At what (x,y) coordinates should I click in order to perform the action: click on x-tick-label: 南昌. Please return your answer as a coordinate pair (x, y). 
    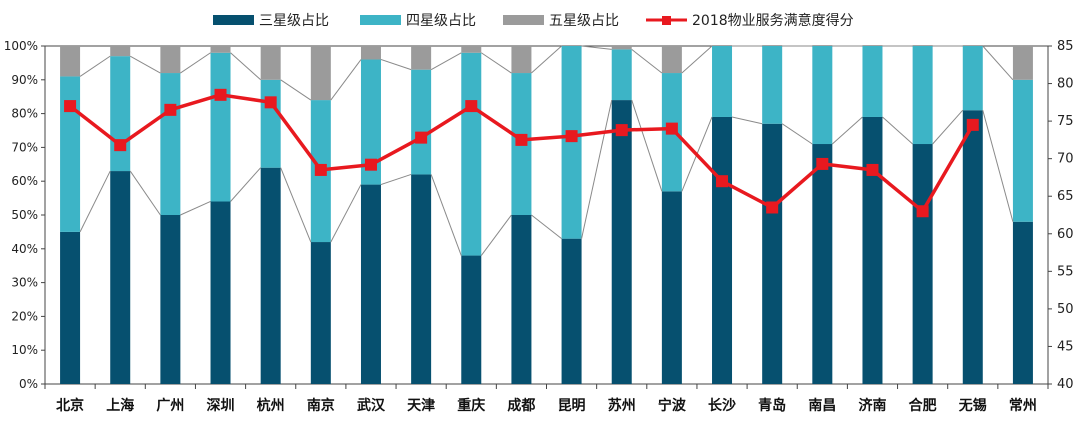
    Looking at the image, I should click on (822, 405).